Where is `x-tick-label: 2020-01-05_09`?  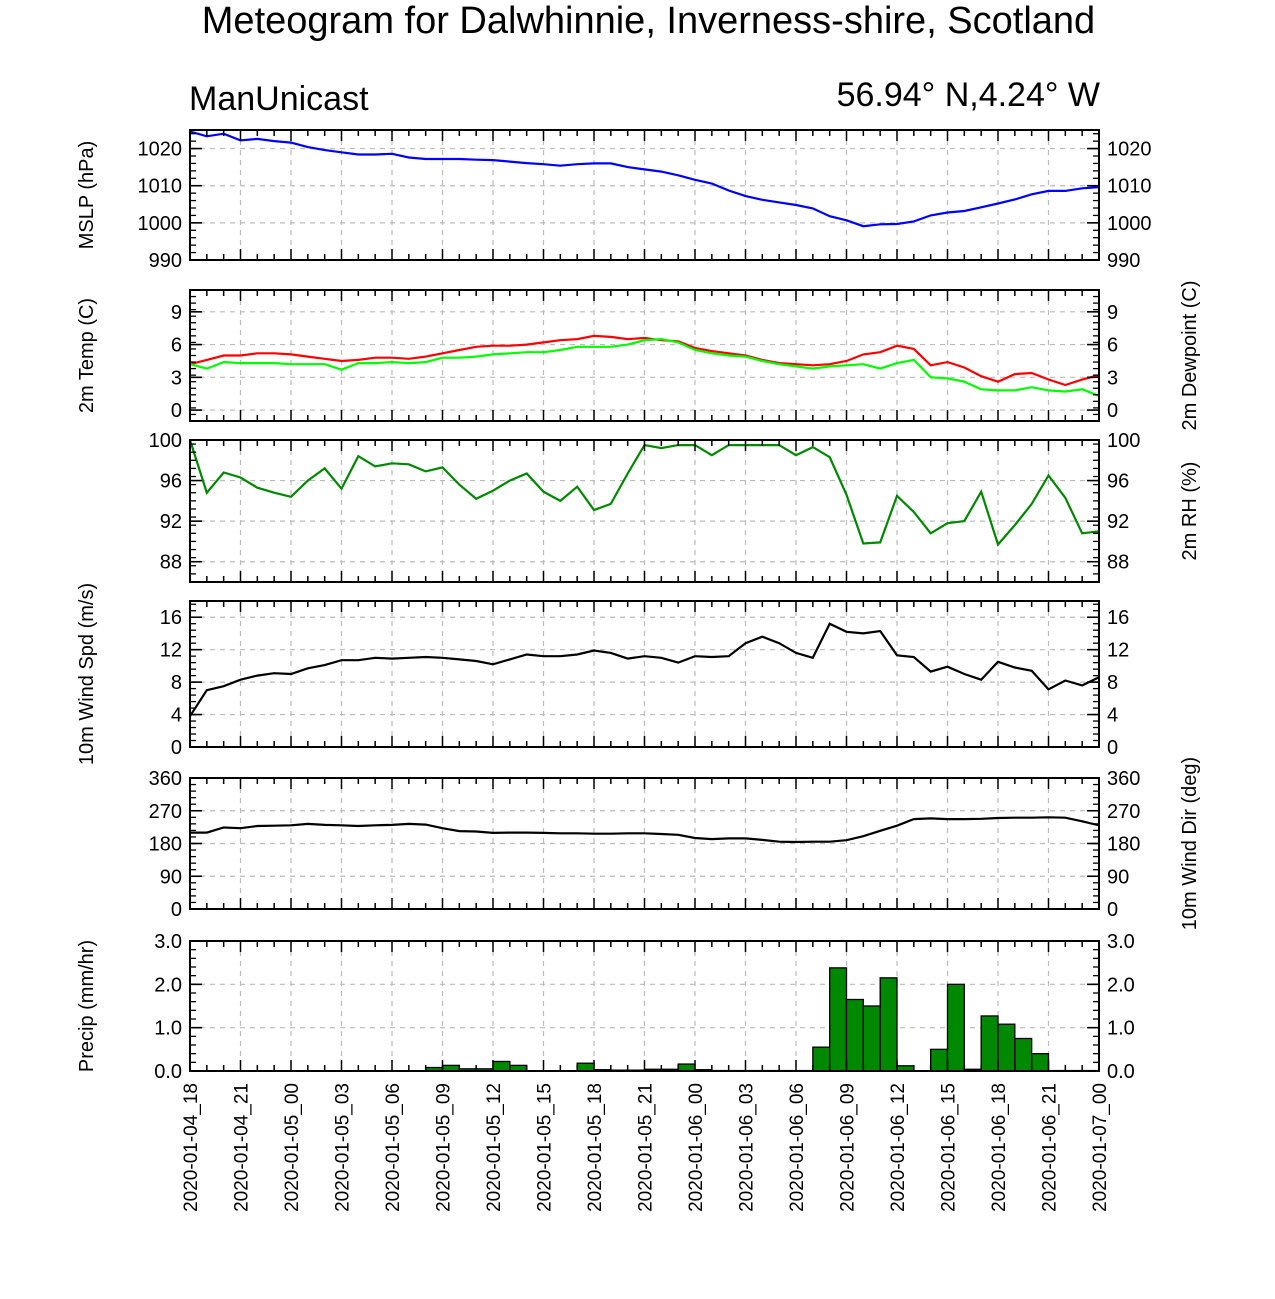
x-tick-label: 2020-01-05_09 is located at coordinates (444, 1147).